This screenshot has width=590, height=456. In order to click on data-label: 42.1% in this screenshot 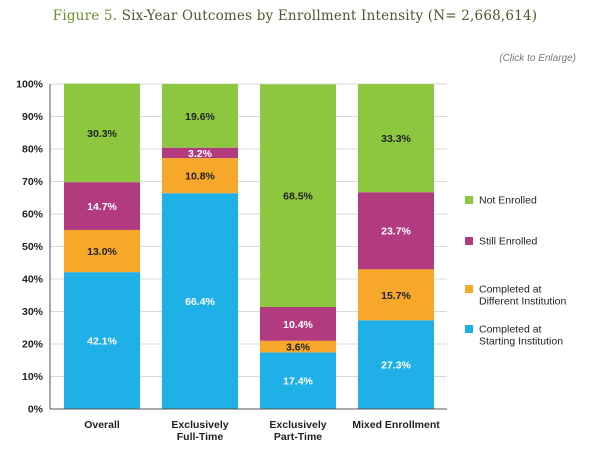, I will do `click(102, 342)`.